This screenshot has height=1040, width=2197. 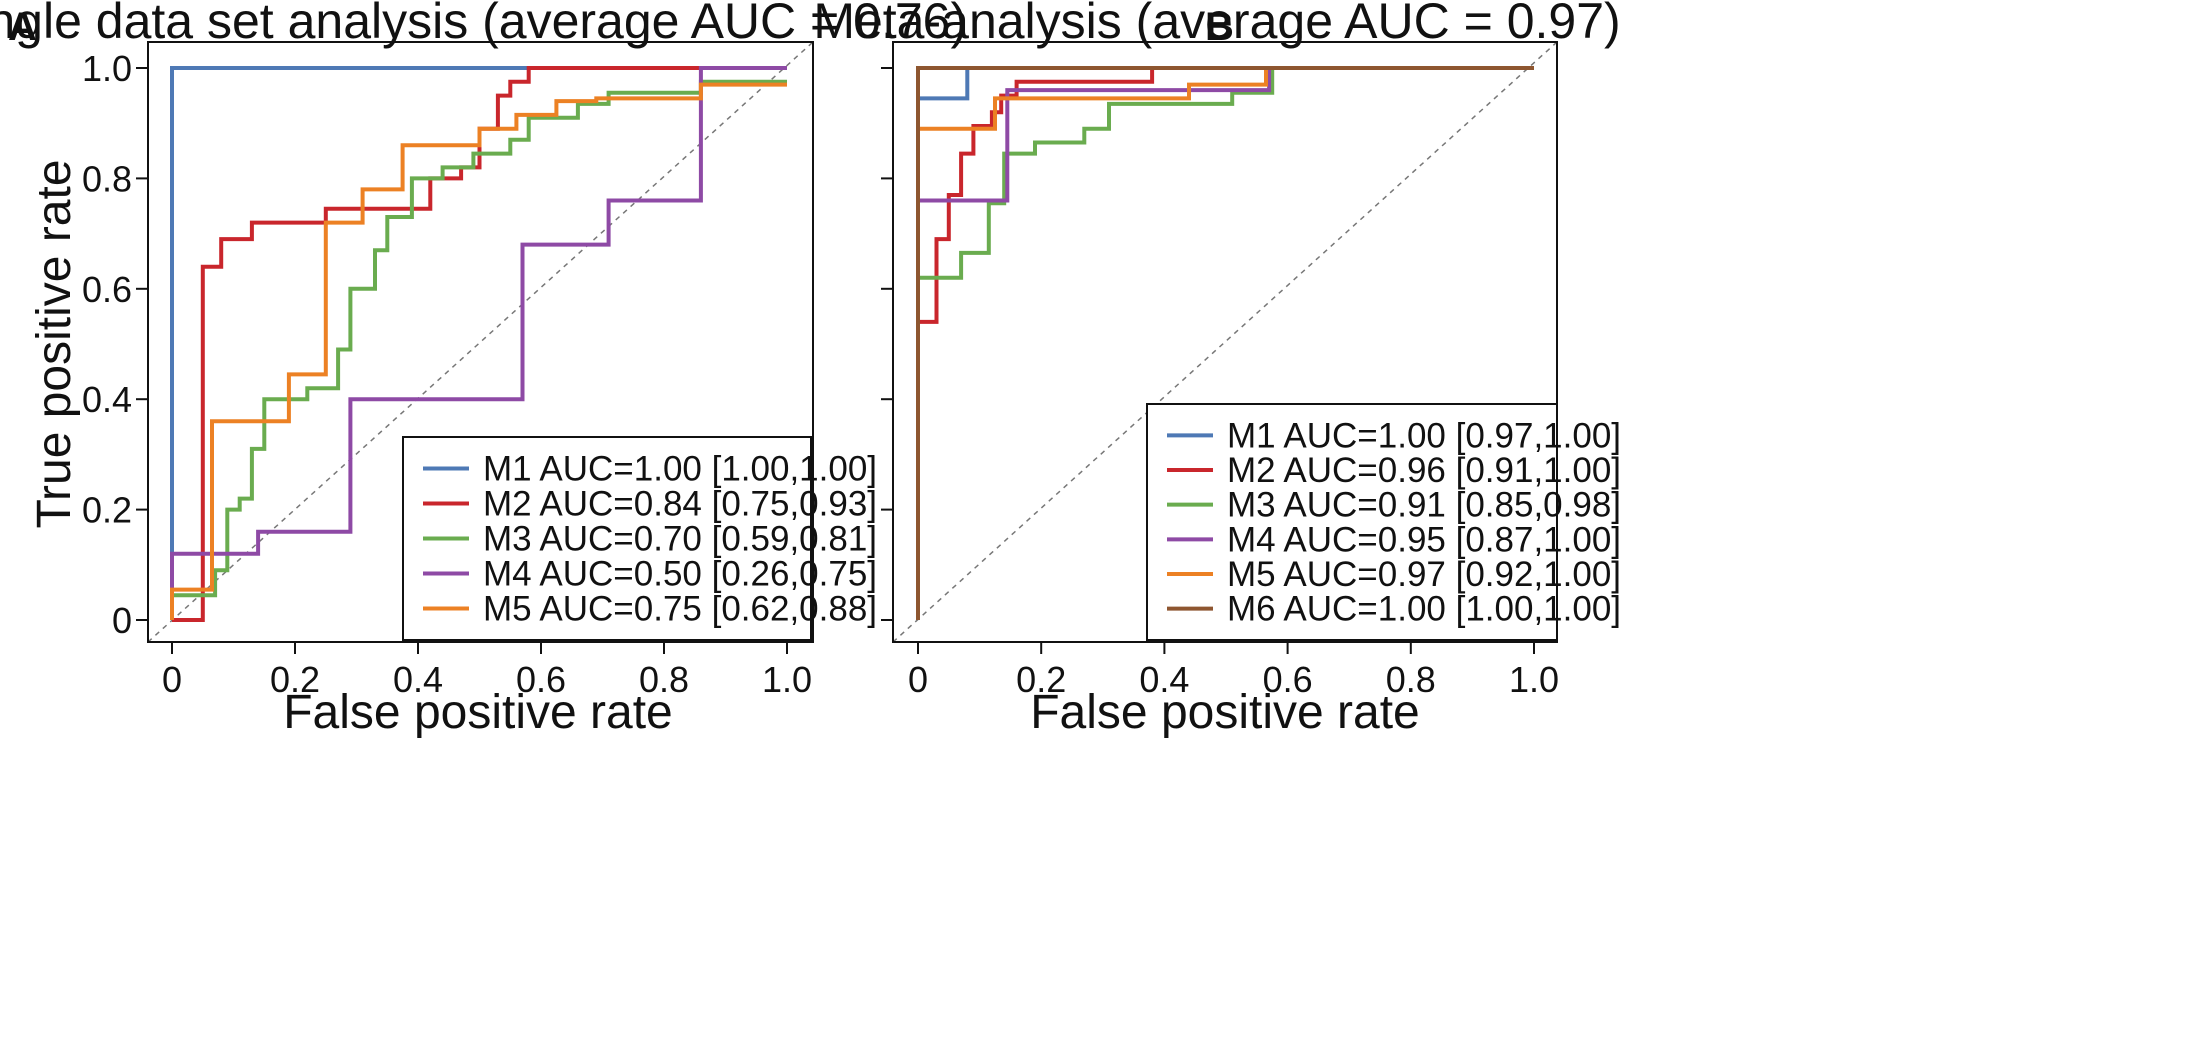 What do you see at coordinates (918, 679) in the screenshot?
I see `panel-b-x-tick-label: 0` at bounding box center [918, 679].